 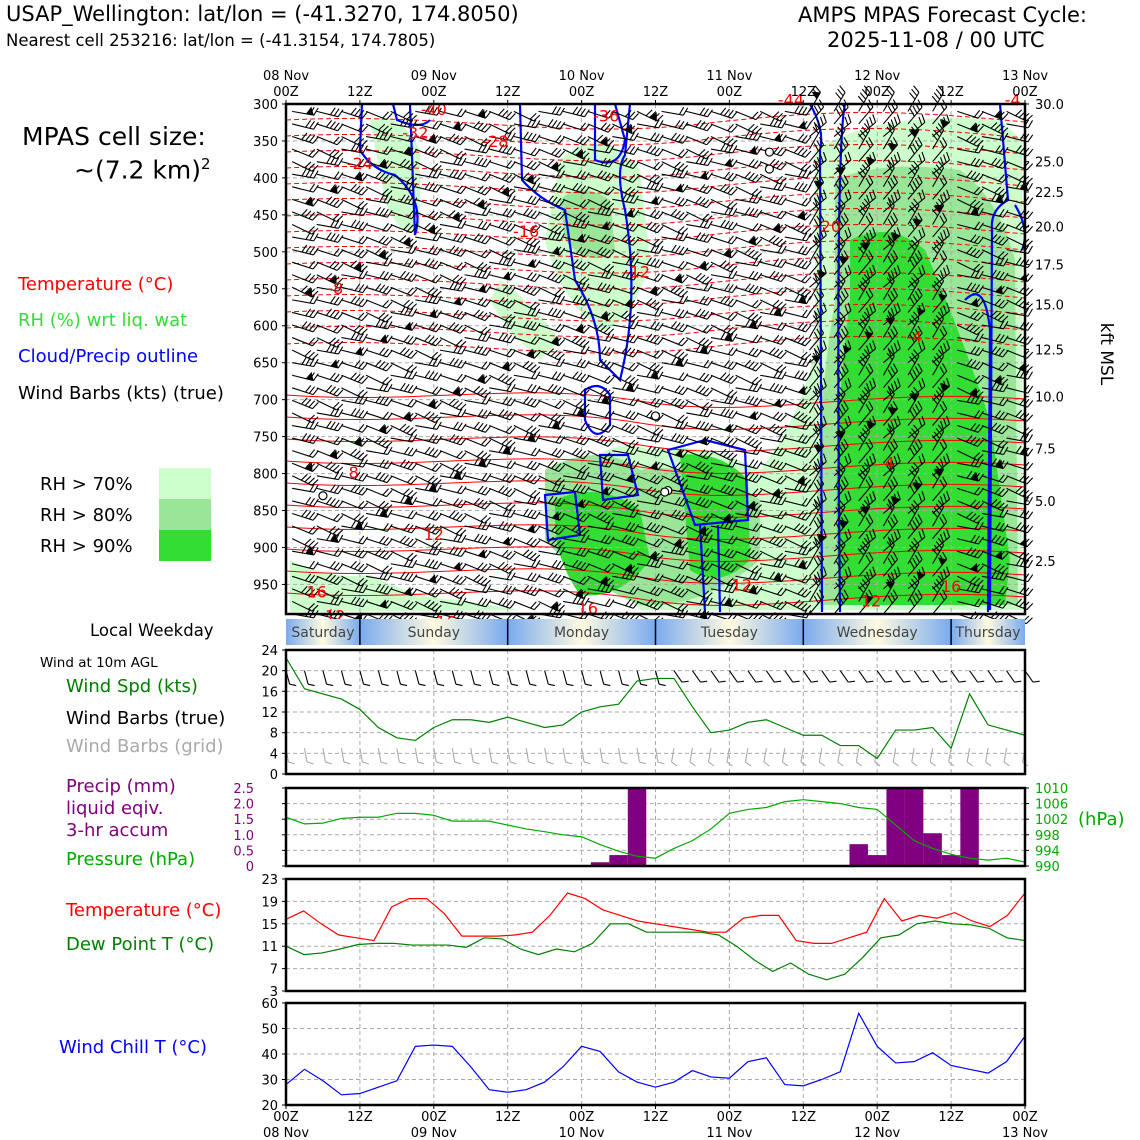 I want to click on temperature-isotherm-solid, so click(x=655, y=488).